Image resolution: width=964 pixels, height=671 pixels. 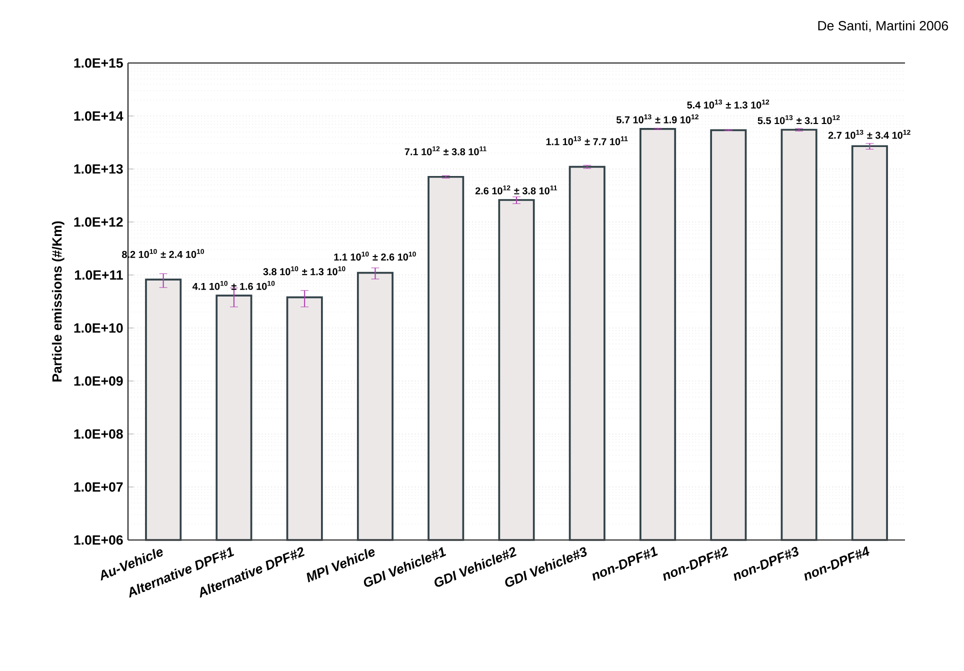 What do you see at coordinates (98, 434) in the screenshot?
I see `y-tick-label: 1.0E+08` at bounding box center [98, 434].